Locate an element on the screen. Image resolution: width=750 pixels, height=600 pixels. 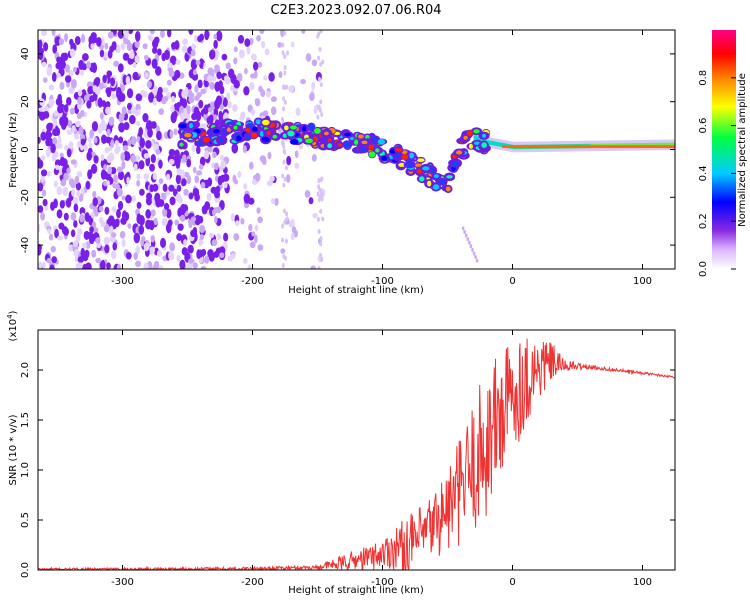
spectrogram-streak-blob is located at coordinates (463, 228).